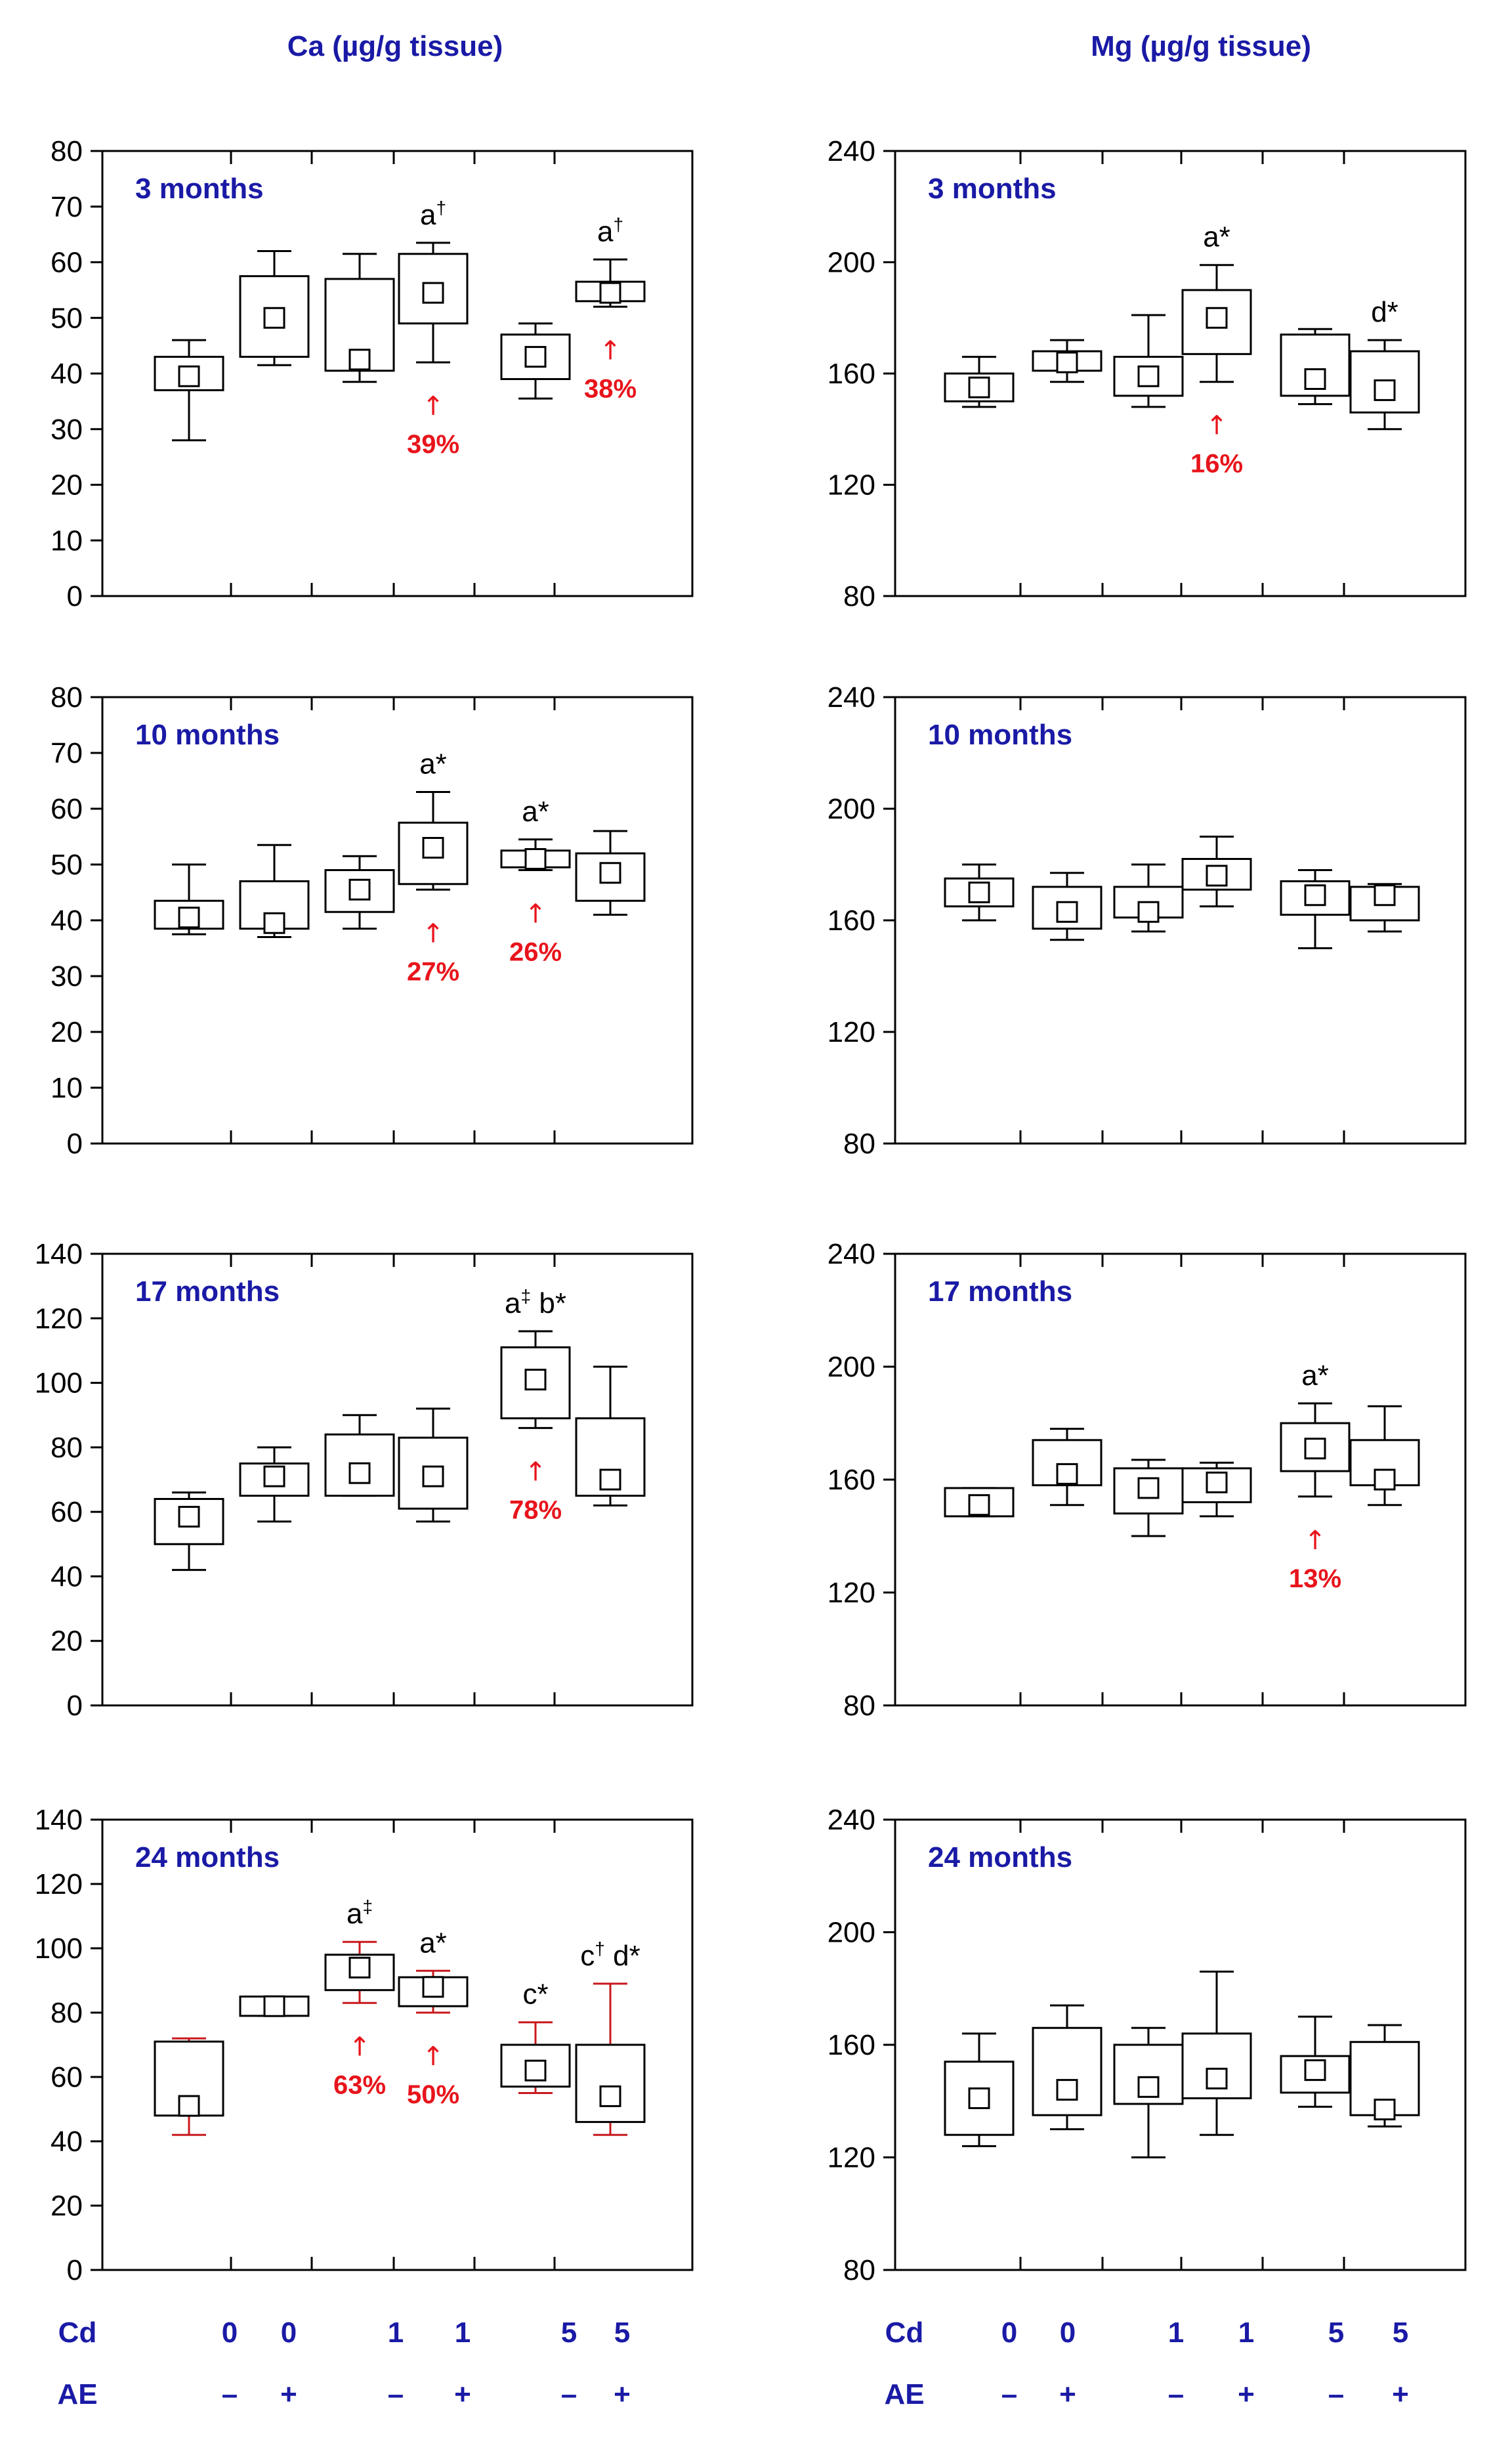 This screenshot has width=1512, height=2438. I want to click on panel-ca-3-months: 0 10 20 30 40 50 60 70 80 3 months a† ↑ 39% a† ↑ 38%, so click(372, 373).